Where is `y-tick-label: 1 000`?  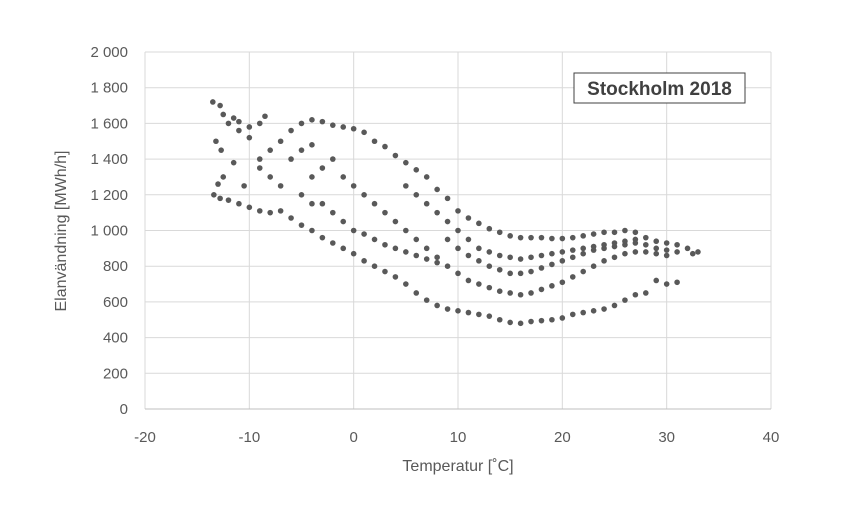
y-tick-label: 1 000 is located at coordinates (109, 231).